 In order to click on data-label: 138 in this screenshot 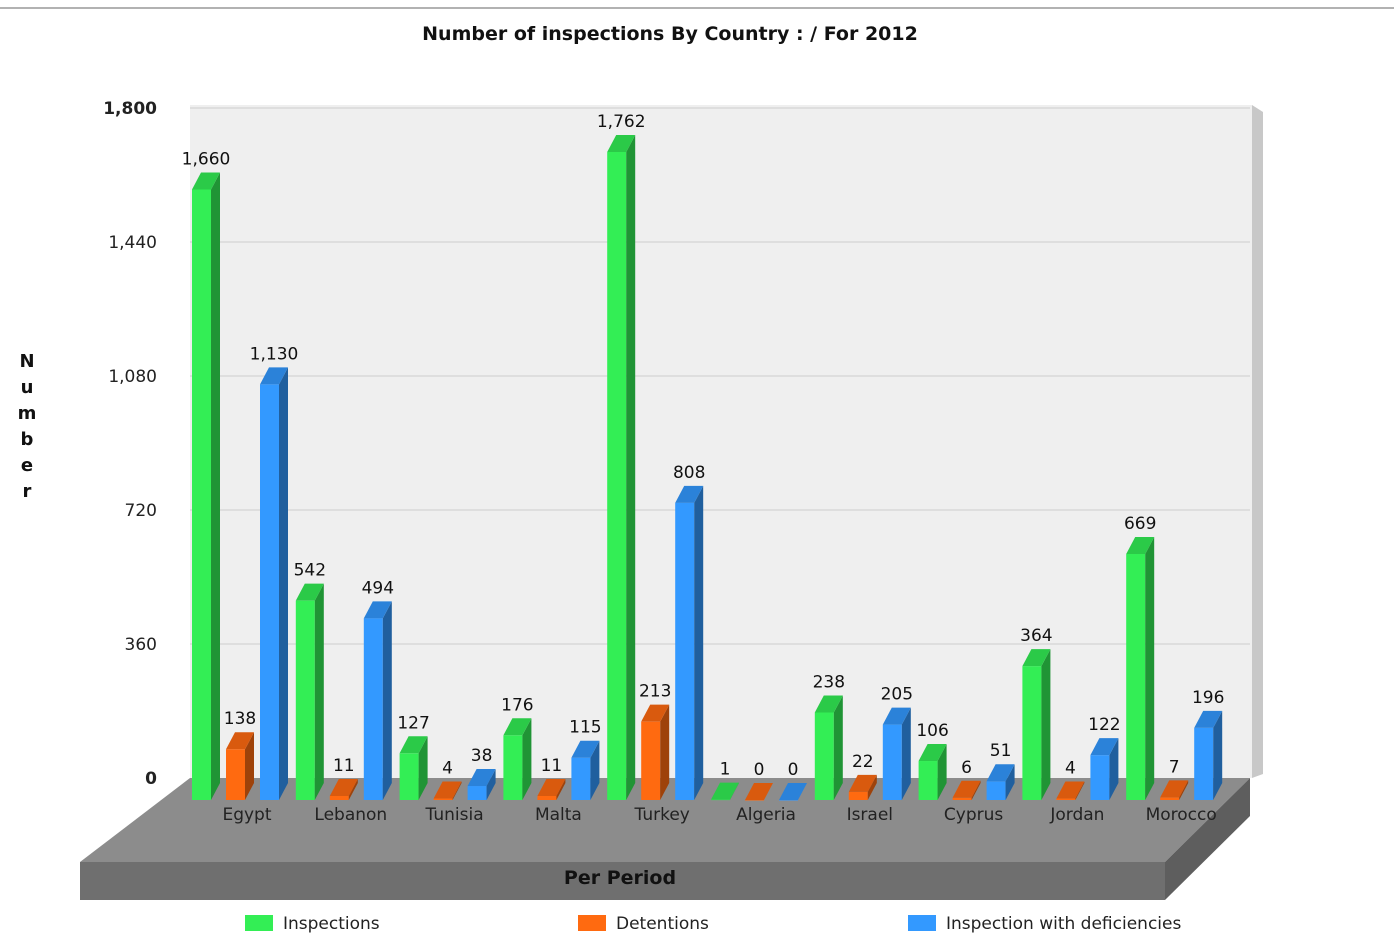, I will do `click(240, 719)`.